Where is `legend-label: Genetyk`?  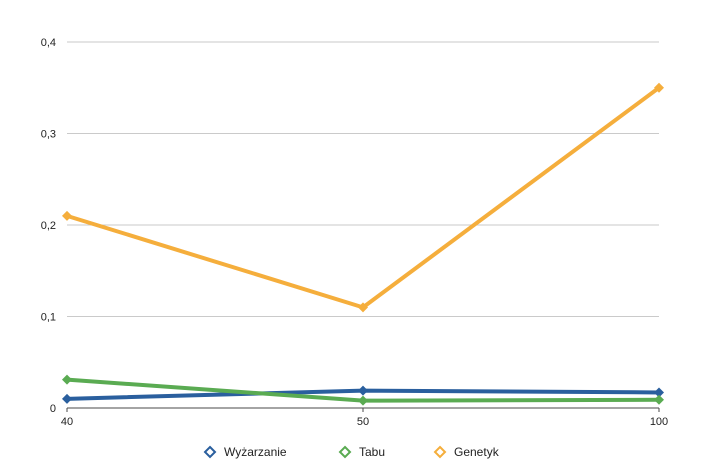
legend-label: Genetyk is located at coordinates (477, 452).